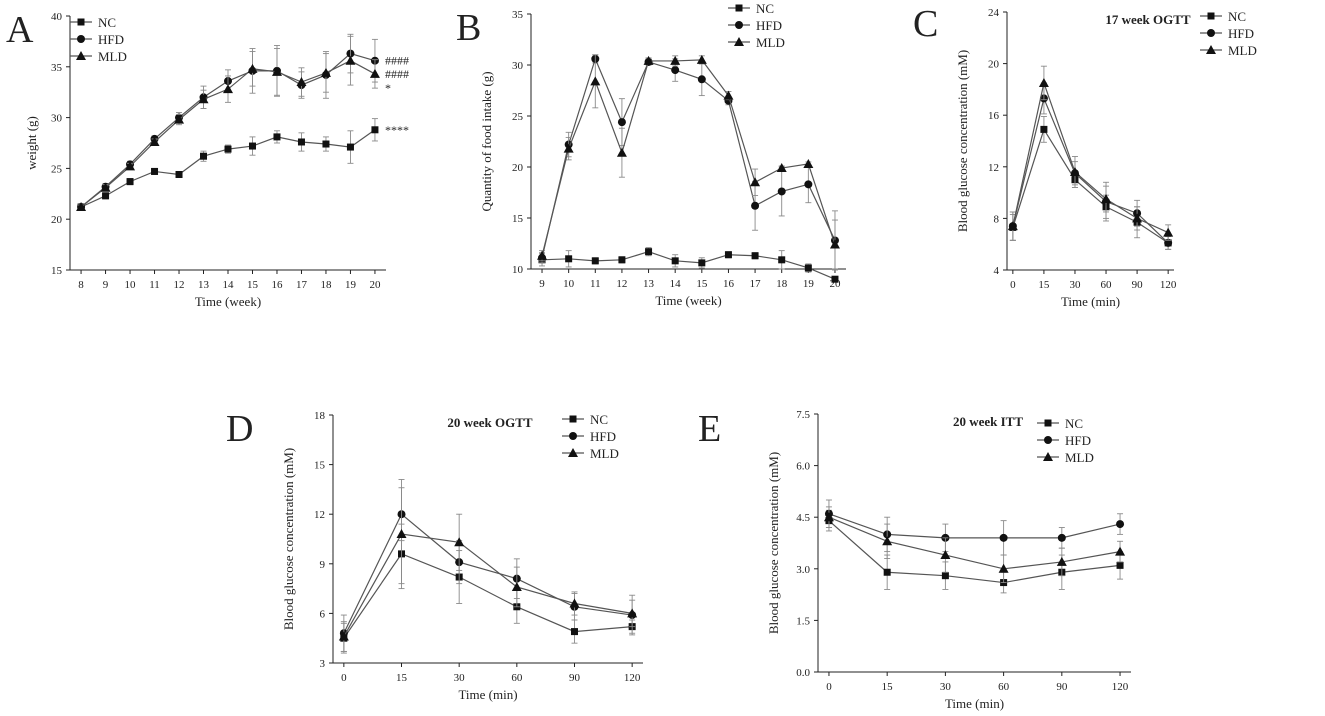 The height and width of the screenshot is (716, 1325). What do you see at coordinates (81, 285) in the screenshot?
I see `x-tick-label: 8` at bounding box center [81, 285].